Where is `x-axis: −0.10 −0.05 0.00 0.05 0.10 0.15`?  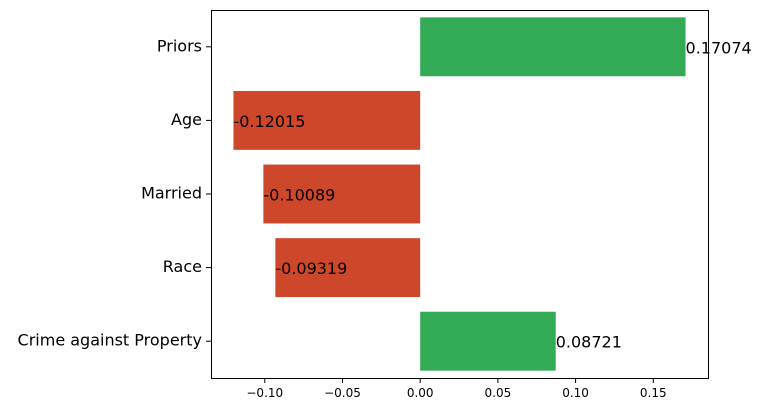
x-axis: −0.10 −0.05 0.00 0.05 0.10 0.15 is located at coordinates (456, 389).